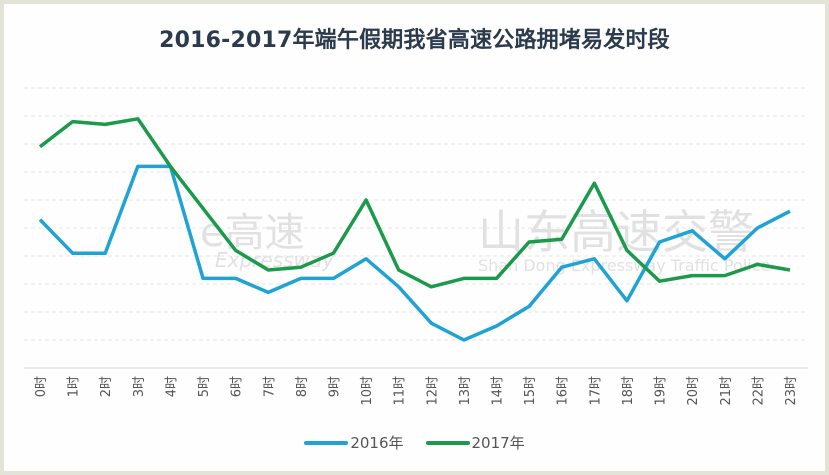 Image resolution: width=829 pixels, height=475 pixels. I want to click on x-tick-label: 20时, so click(693, 391).